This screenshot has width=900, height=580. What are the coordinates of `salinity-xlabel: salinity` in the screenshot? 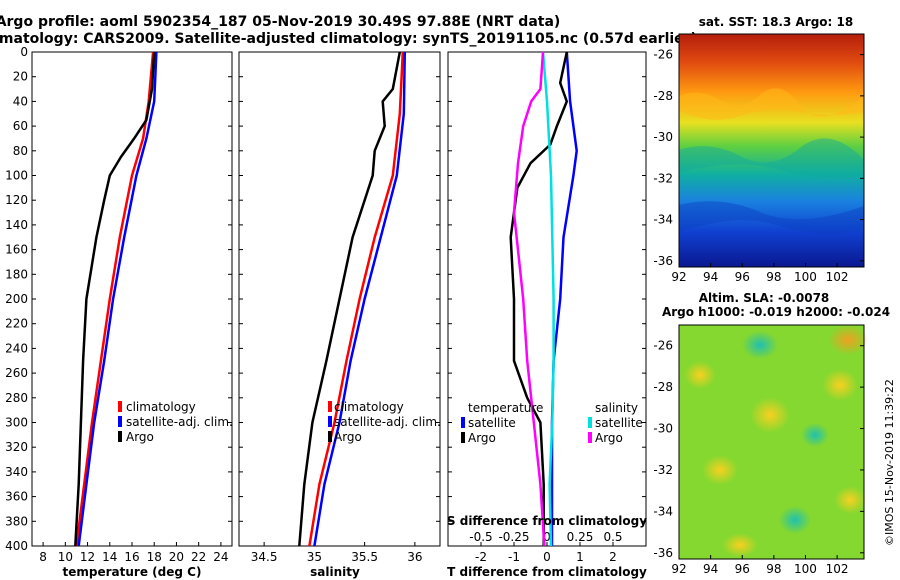 It's located at (335, 572).